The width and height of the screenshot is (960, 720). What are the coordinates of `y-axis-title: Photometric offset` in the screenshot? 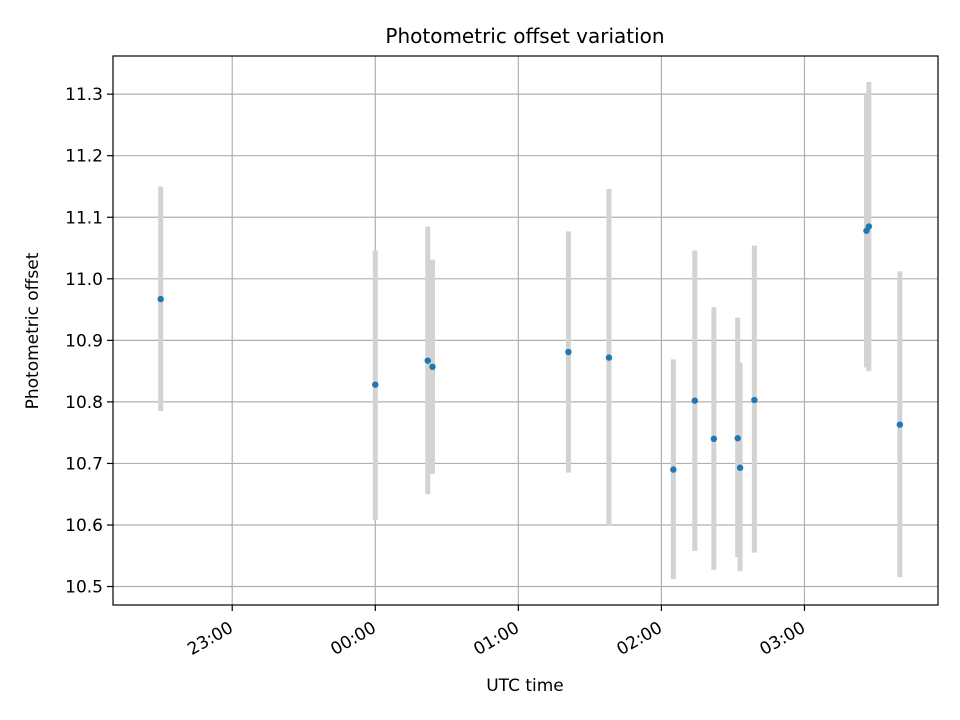 It's located at (33, 330).